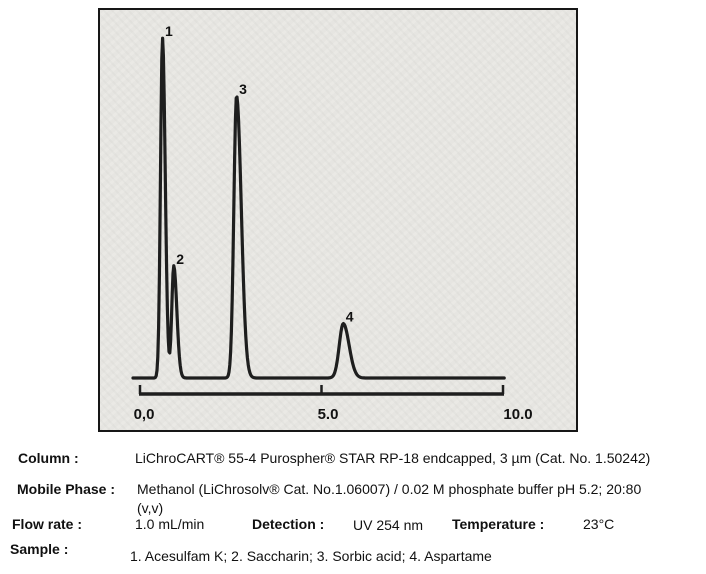 The height and width of the screenshot is (574, 706). What do you see at coordinates (517, 414) in the screenshot?
I see `x-axis-tick-label: 10.0` at bounding box center [517, 414].